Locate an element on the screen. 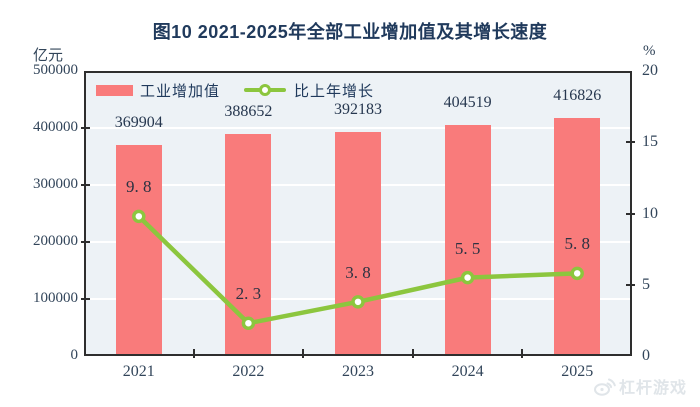  bar-2022 is located at coordinates (248, 244).